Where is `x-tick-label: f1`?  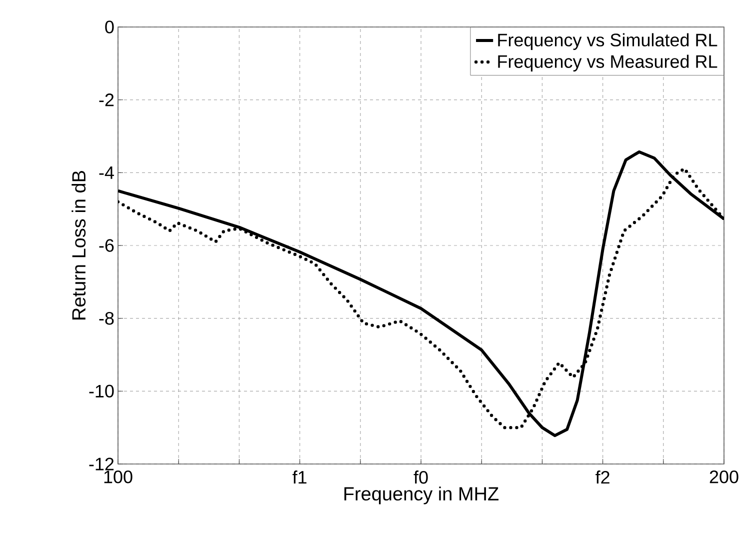 x-tick-label: f1 is located at coordinates (299, 477).